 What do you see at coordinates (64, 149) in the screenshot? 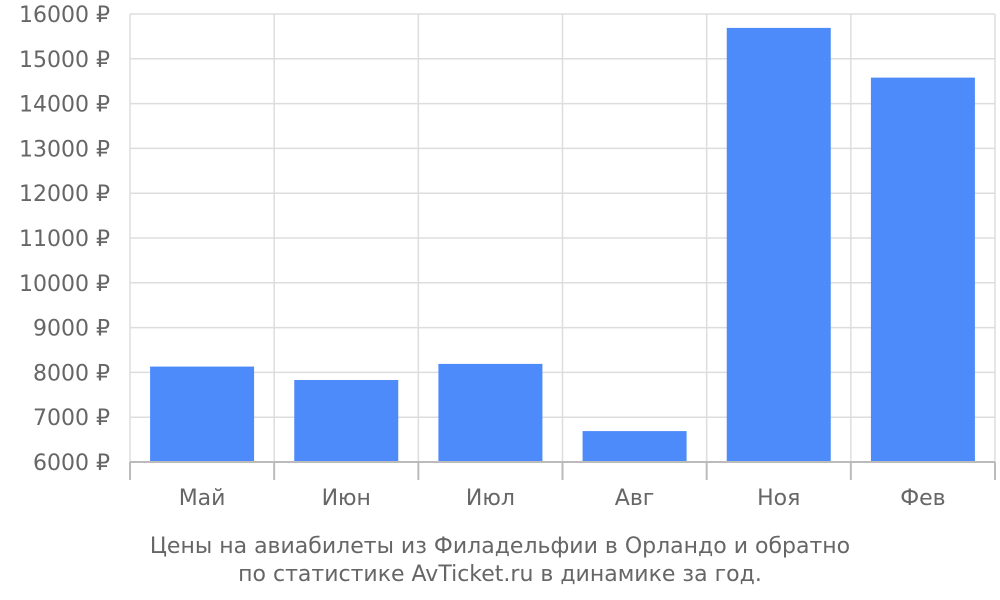
I see `y-tick-label: 13000 ₽` at bounding box center [64, 149].